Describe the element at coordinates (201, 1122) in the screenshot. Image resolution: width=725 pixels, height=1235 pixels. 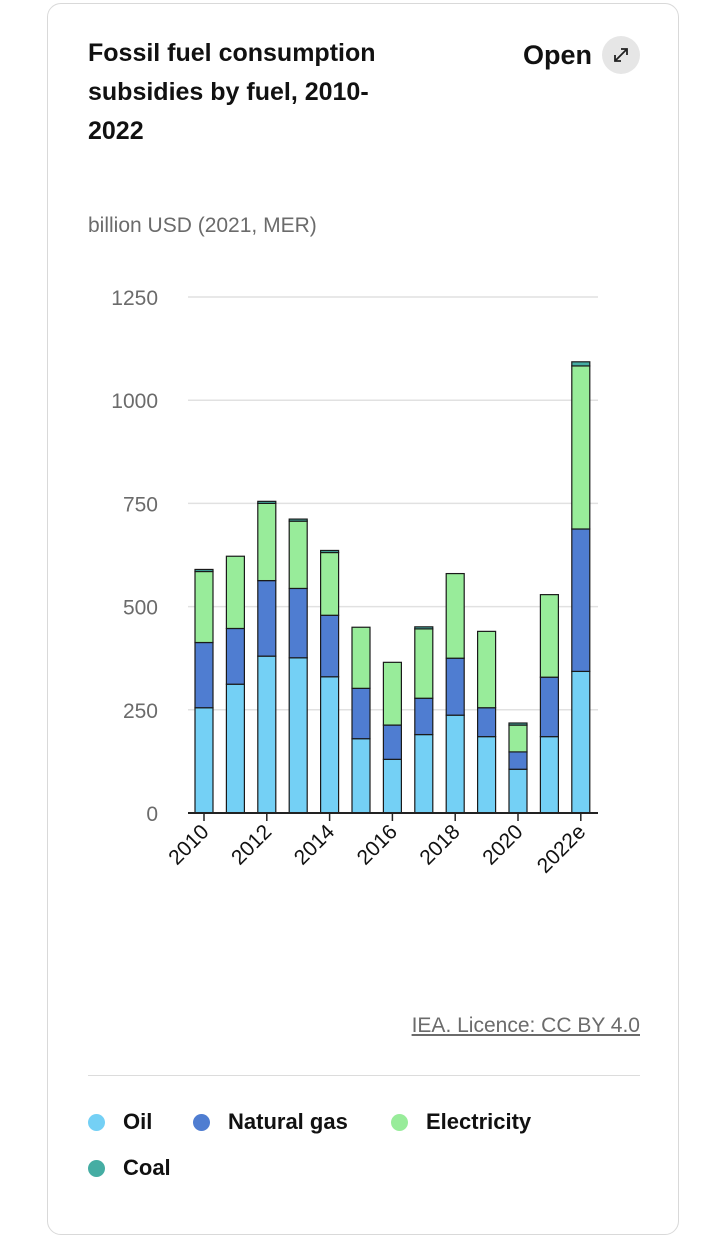
I see `legend-dot-natural-gas` at that location.